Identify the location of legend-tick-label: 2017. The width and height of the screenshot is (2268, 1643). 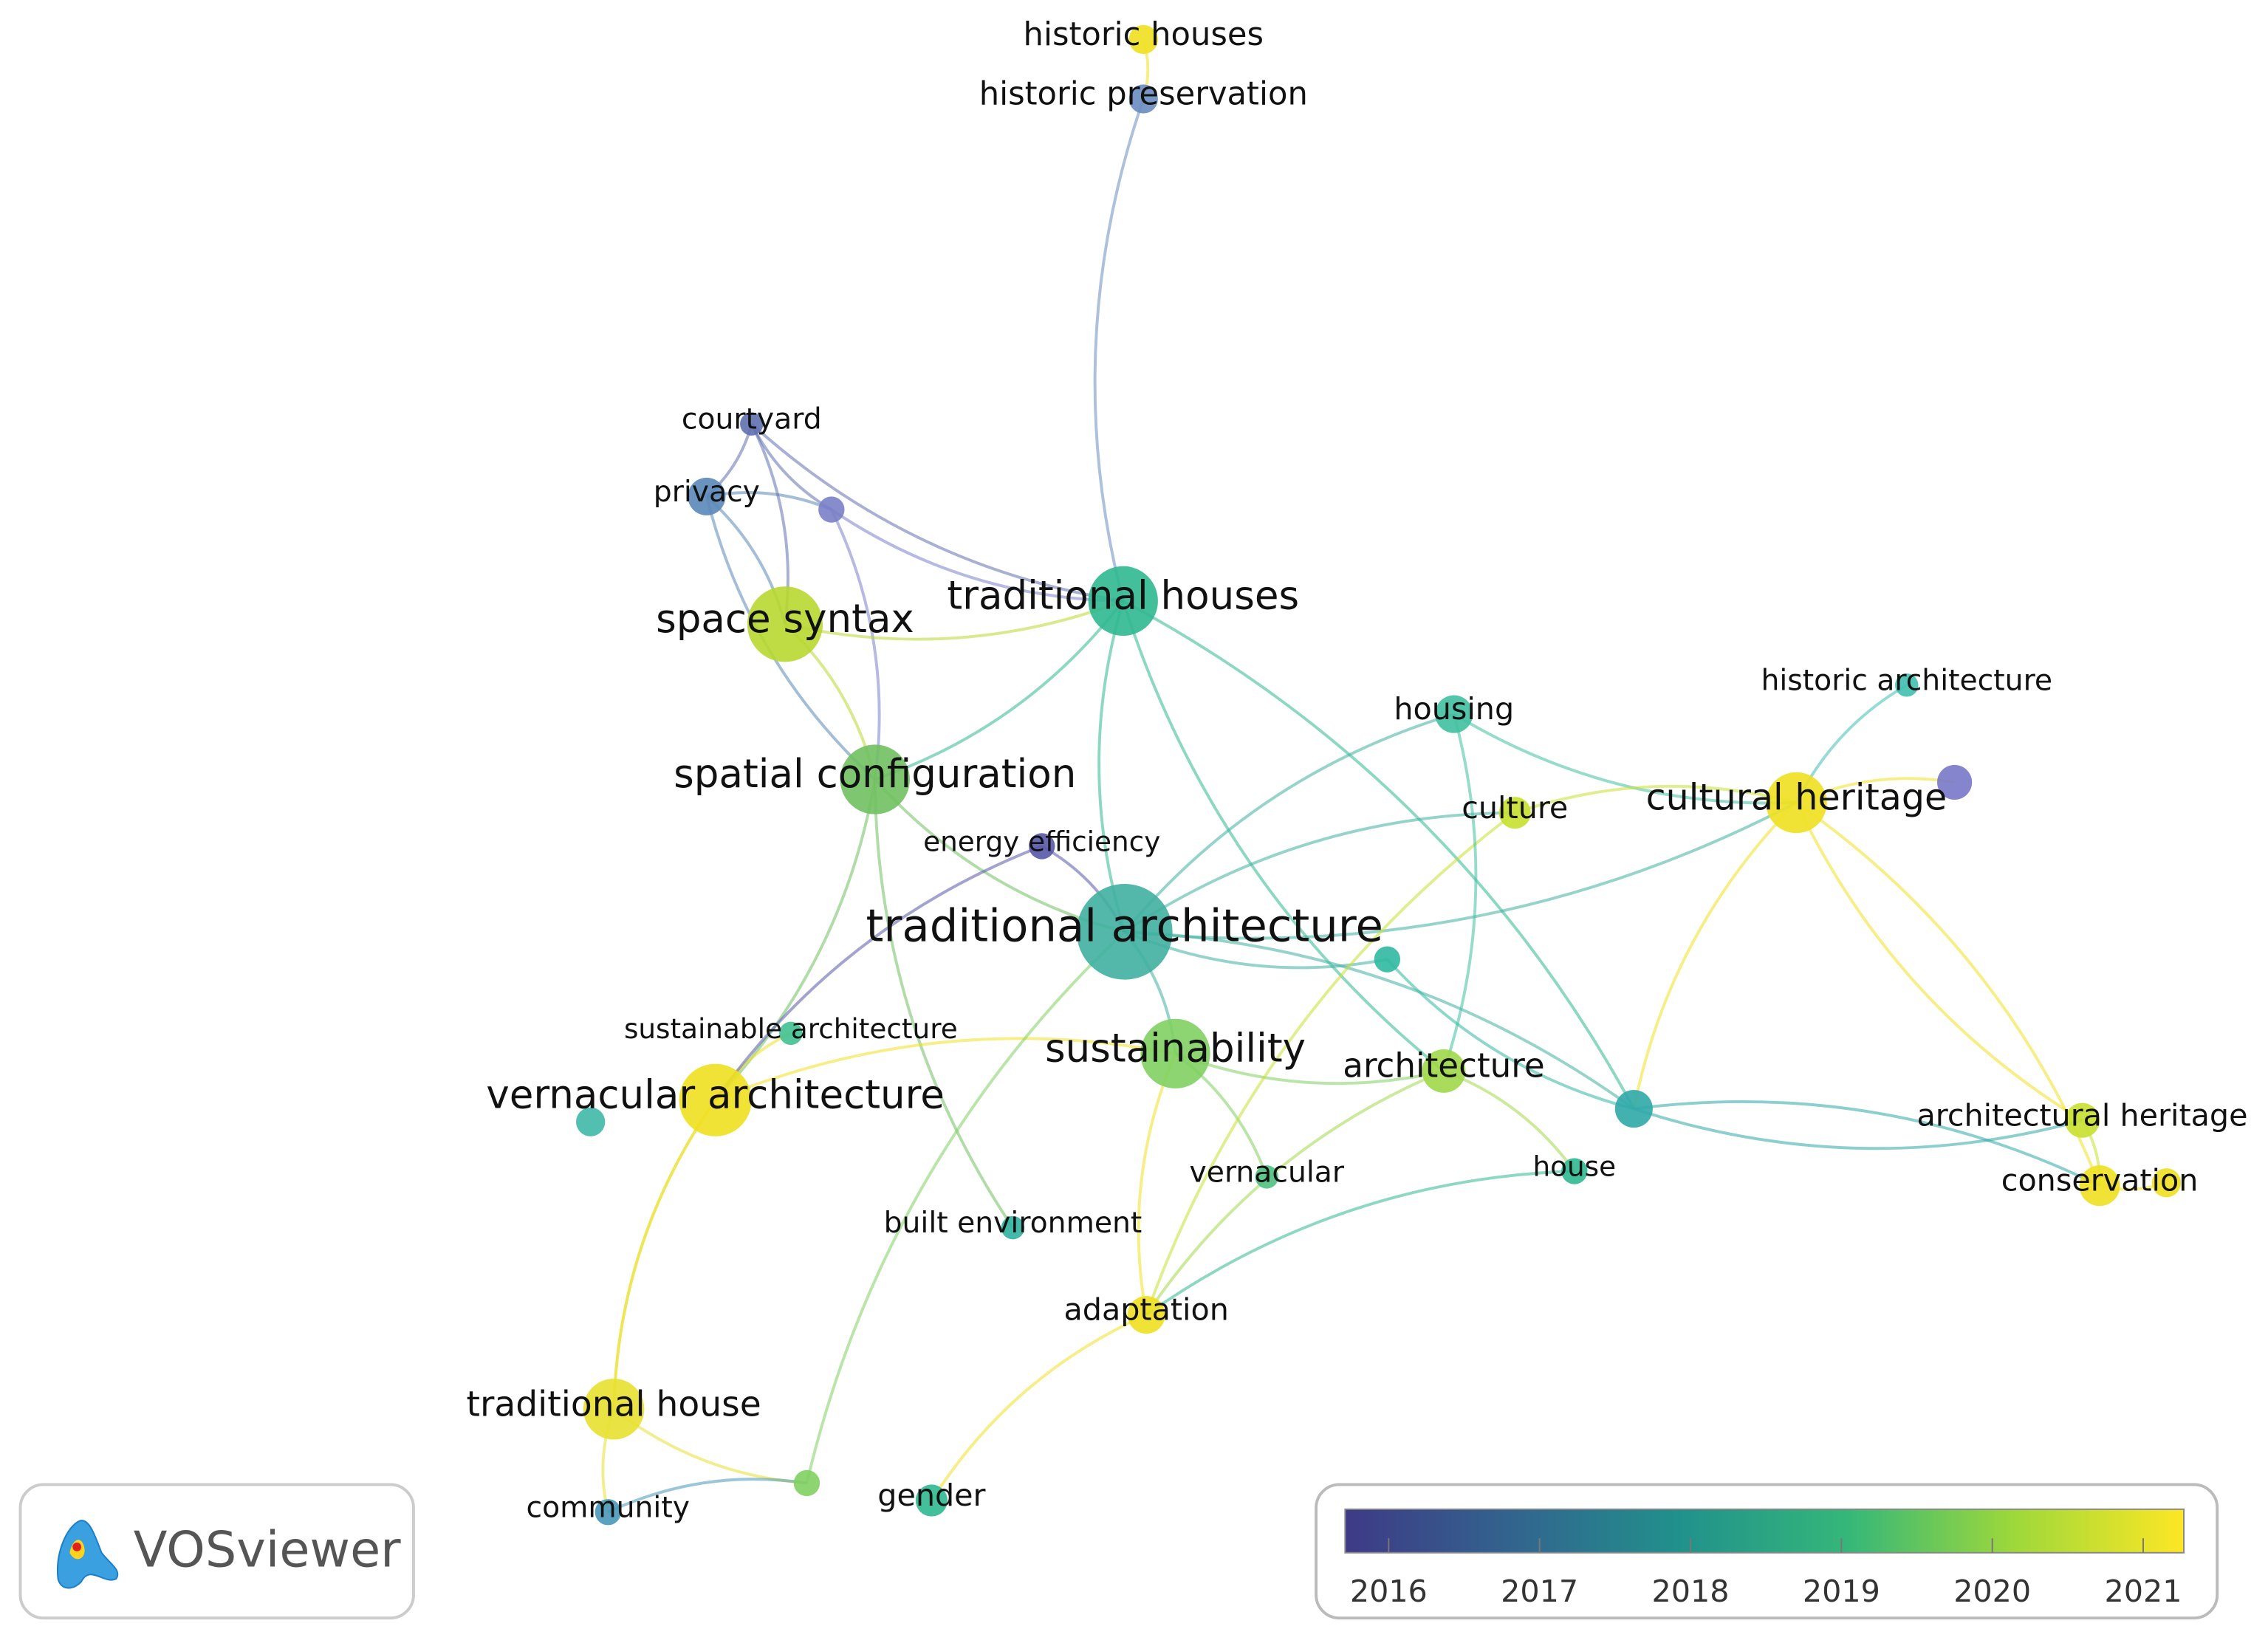
(1540, 1591).